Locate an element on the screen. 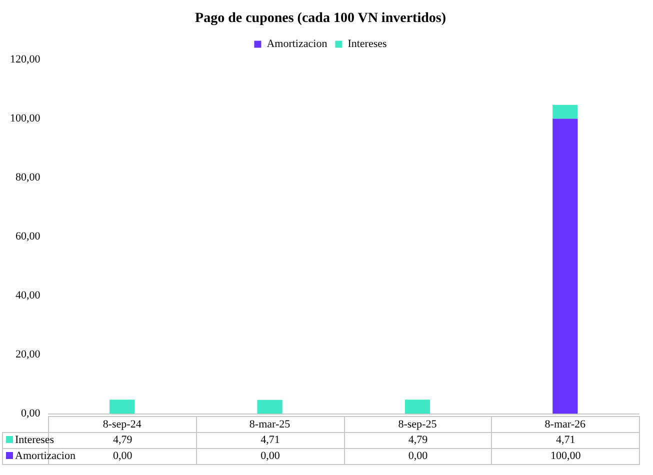 The image size is (653, 475). x-tick-label: 8-mar-25 is located at coordinates (270, 424).